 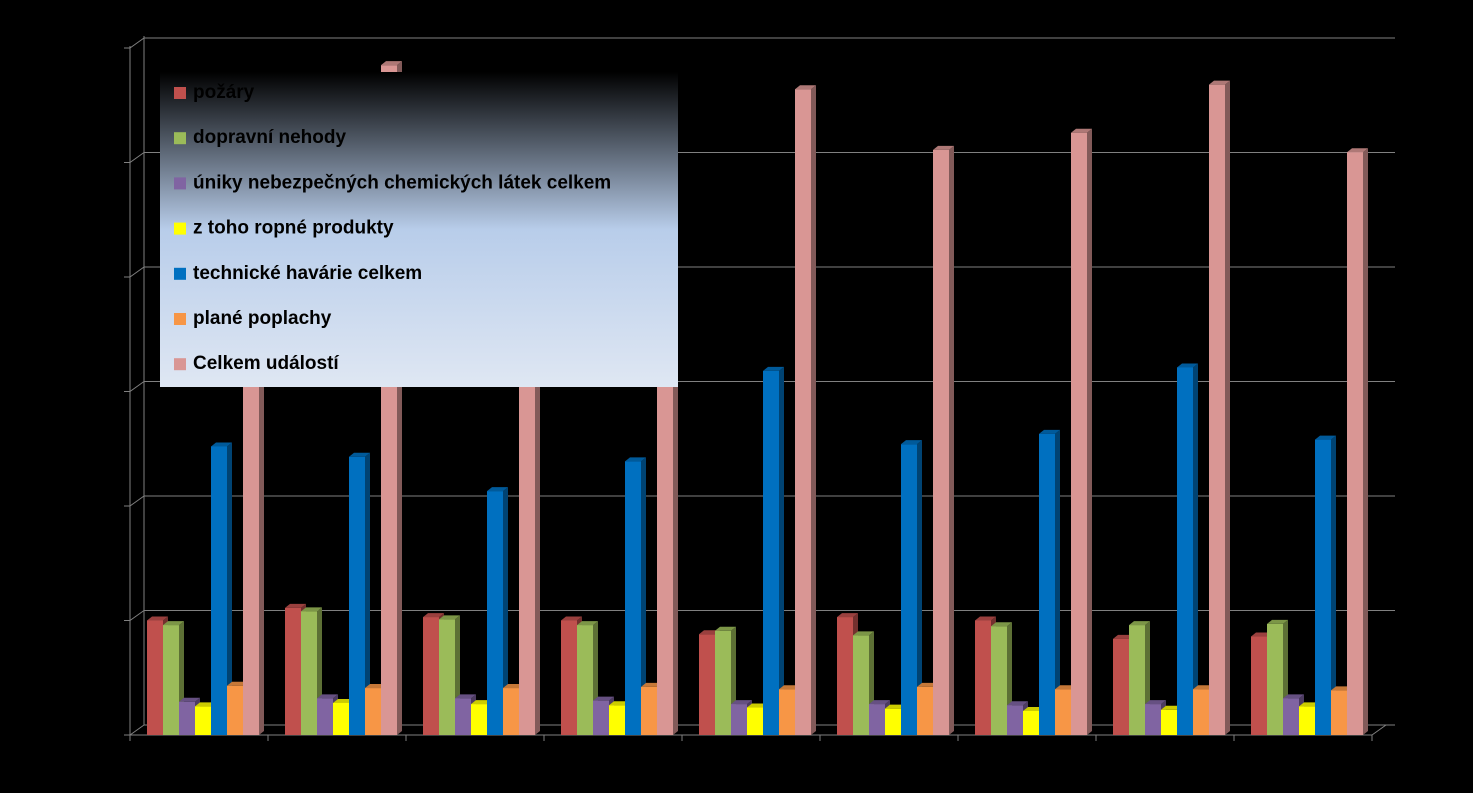 What do you see at coordinates (270, 137) in the screenshot?
I see `legend-label: dopravní nehody` at bounding box center [270, 137].